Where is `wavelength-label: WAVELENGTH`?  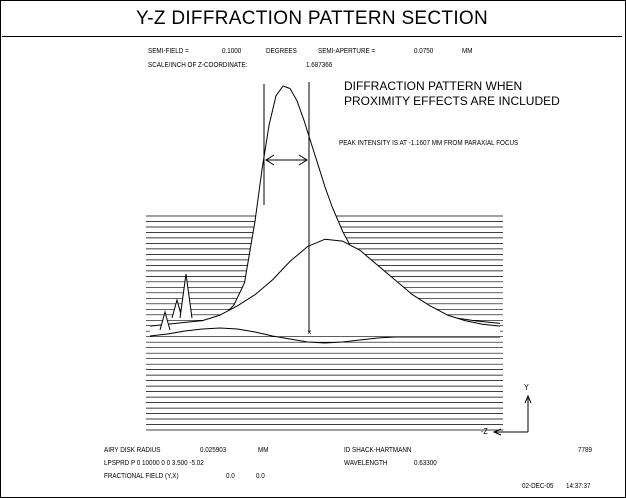
wavelength-label: WAVELENGTH is located at coordinates (366, 463).